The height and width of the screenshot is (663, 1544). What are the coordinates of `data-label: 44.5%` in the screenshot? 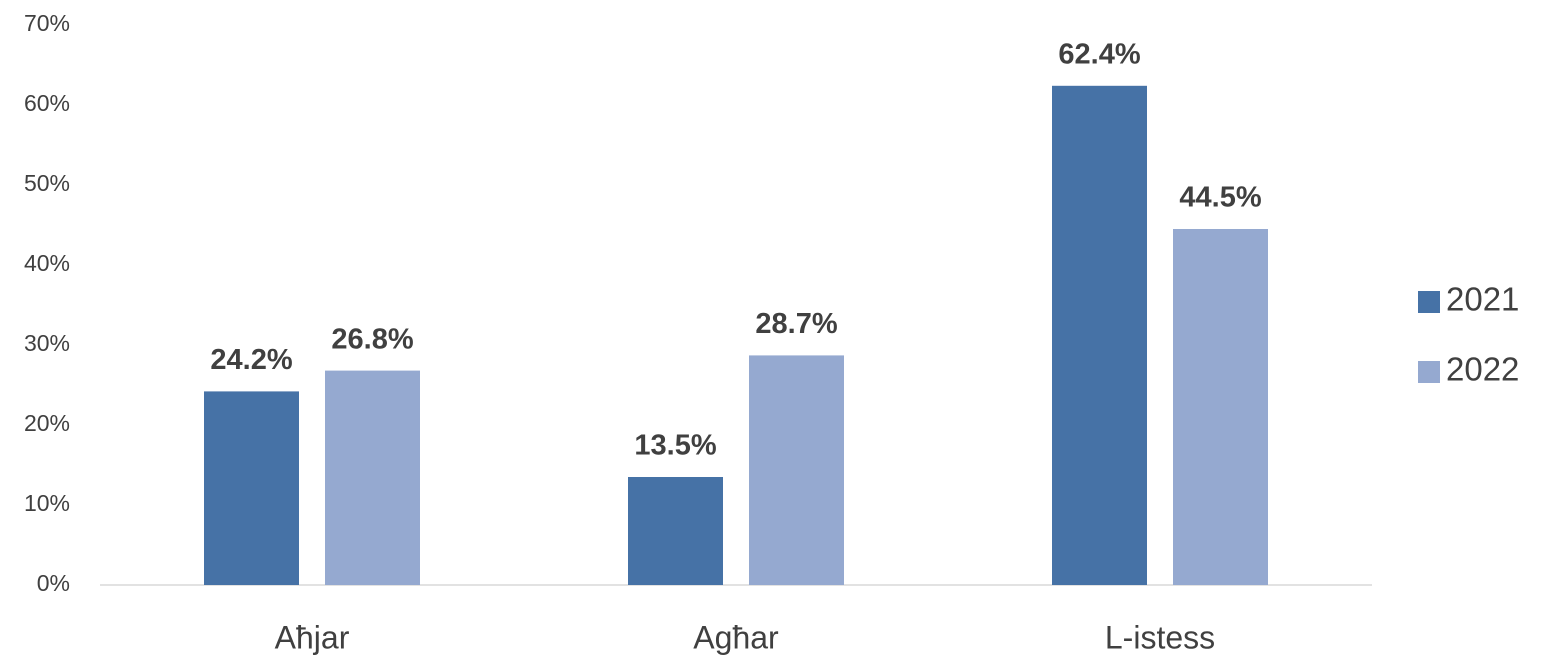 It's located at (1220, 198).